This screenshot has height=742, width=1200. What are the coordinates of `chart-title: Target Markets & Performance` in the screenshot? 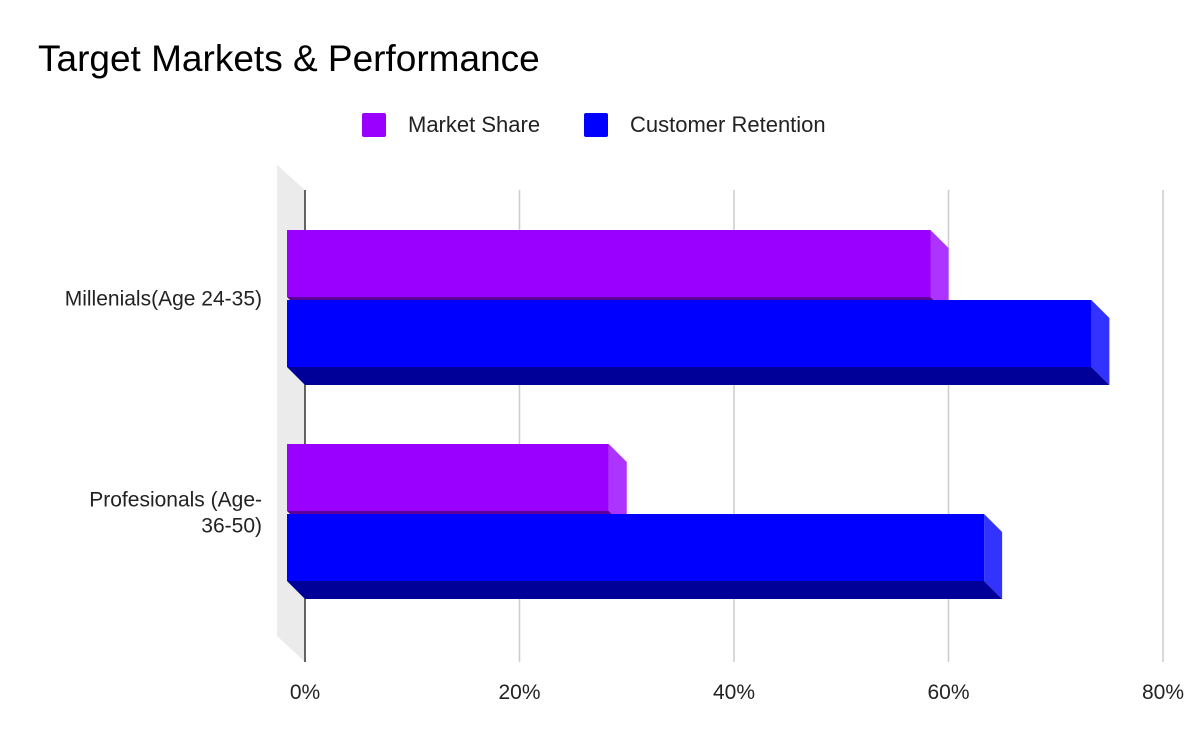 It's located at (289, 58).